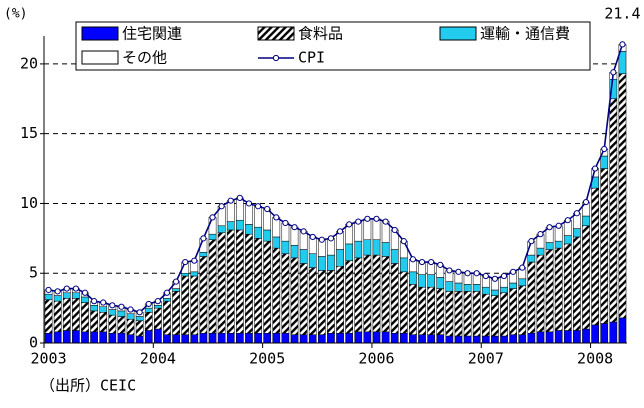  What do you see at coordinates (276, 33) in the screenshot?
I see `legend-swatch` at bounding box center [276, 33].